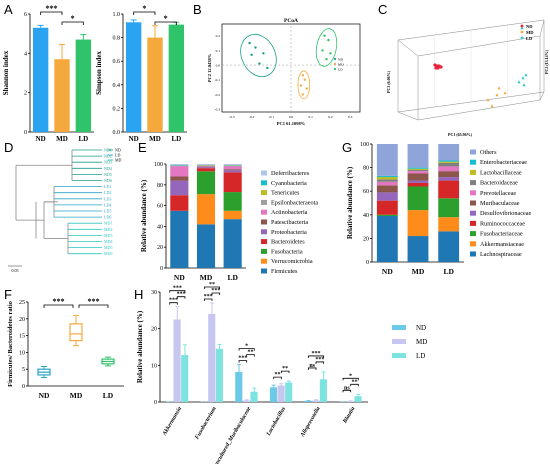 Image resolution: width=550 pixels, height=464 pixels. What do you see at coordinates (367, 263) in the screenshot?
I see `y-tick-label: 0` at bounding box center [367, 263].